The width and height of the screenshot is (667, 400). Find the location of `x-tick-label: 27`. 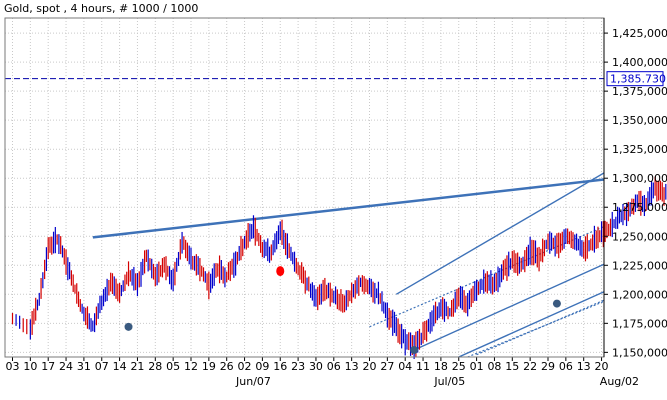

x-tick-label: 27 is located at coordinates (387, 366).